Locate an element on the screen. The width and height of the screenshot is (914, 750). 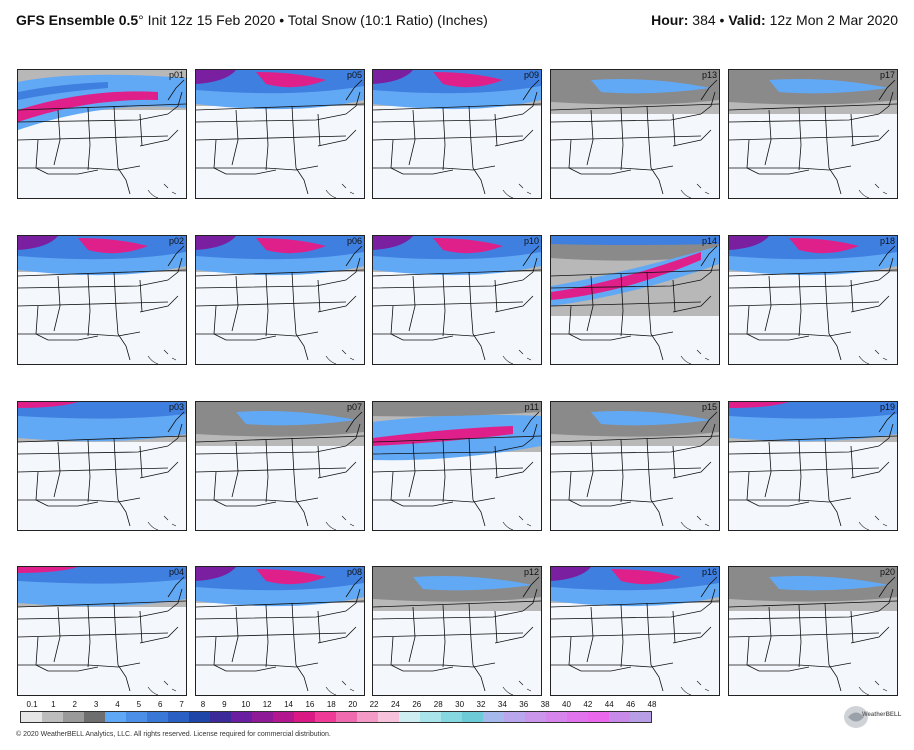
panel-id-label: p20 is located at coordinates (887, 572).